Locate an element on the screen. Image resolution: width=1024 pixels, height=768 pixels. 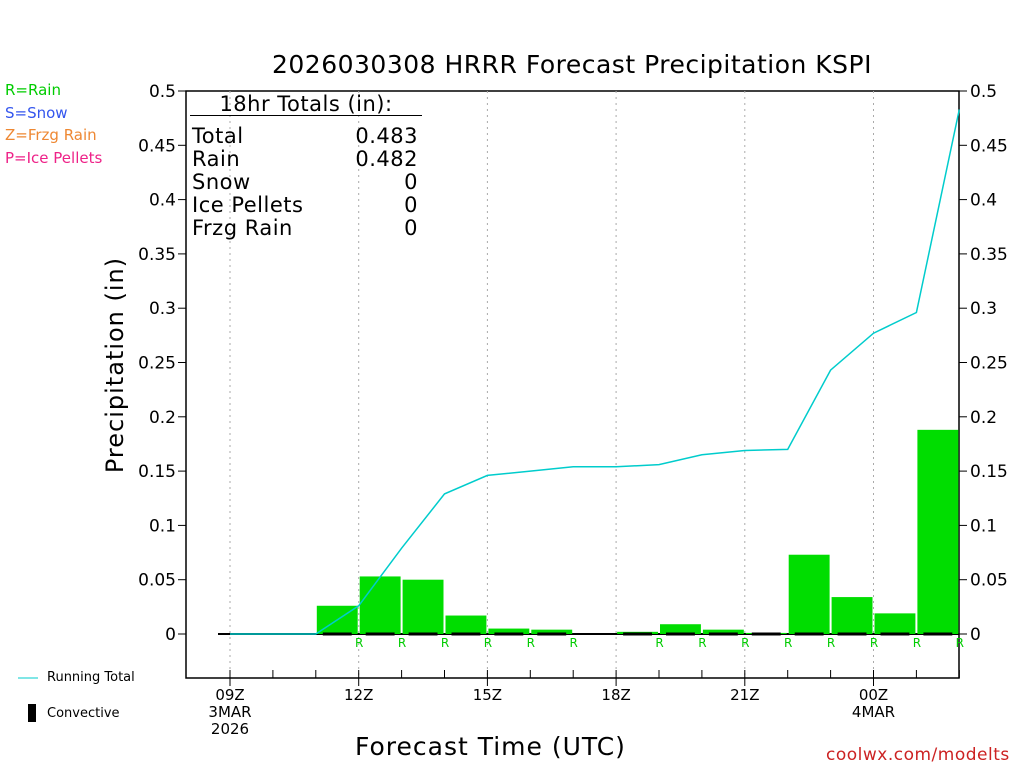
y-tick-label-left: 0.45 is located at coordinates (157, 146).